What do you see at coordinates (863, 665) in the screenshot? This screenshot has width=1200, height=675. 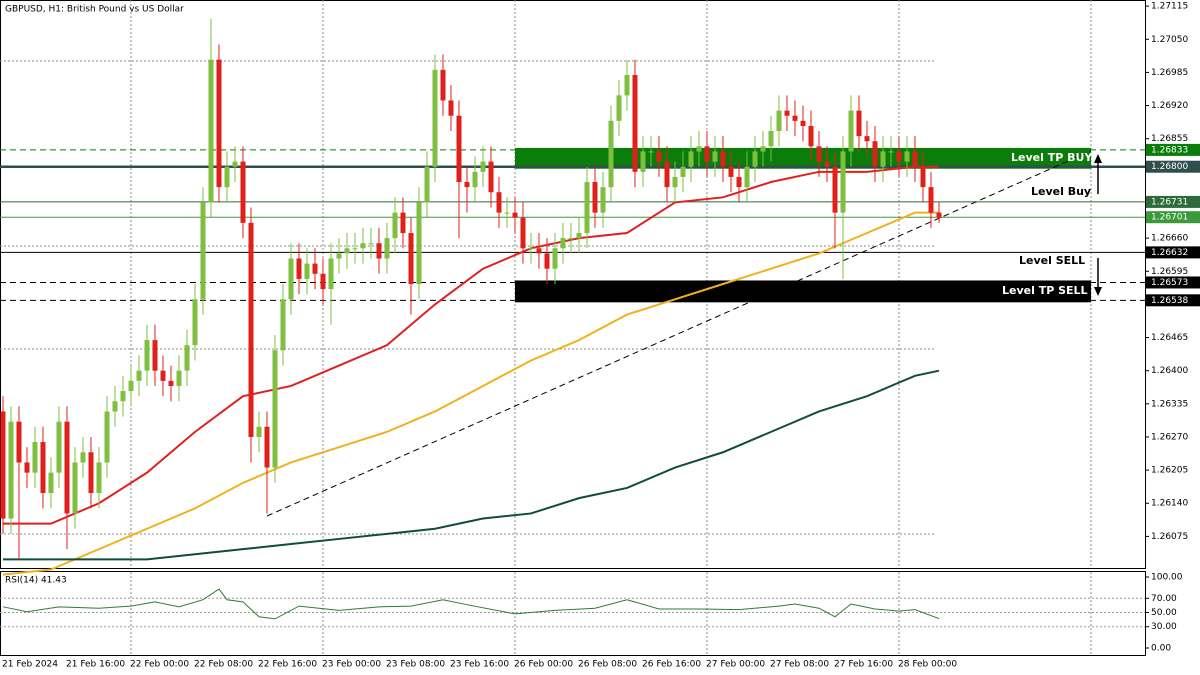 I see `x-tick-label: 27 Feb 16:00` at bounding box center [863, 665].